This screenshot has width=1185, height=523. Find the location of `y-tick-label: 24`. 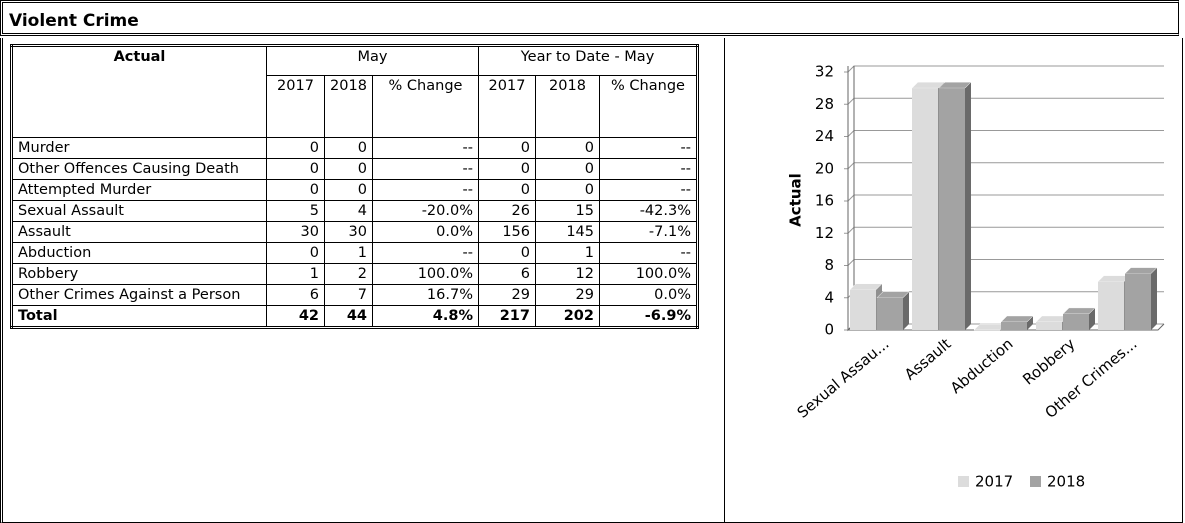

y-tick-label: 24 is located at coordinates (824, 136).